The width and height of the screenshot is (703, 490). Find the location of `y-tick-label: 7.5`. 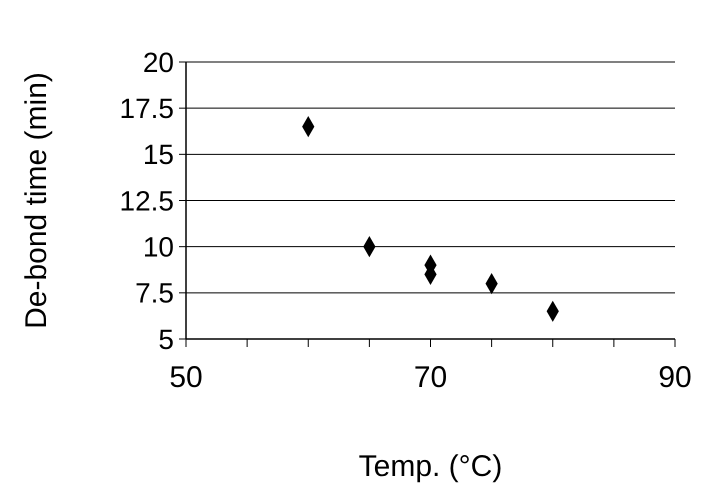

y-tick-label: 7.5 is located at coordinates (154, 293).